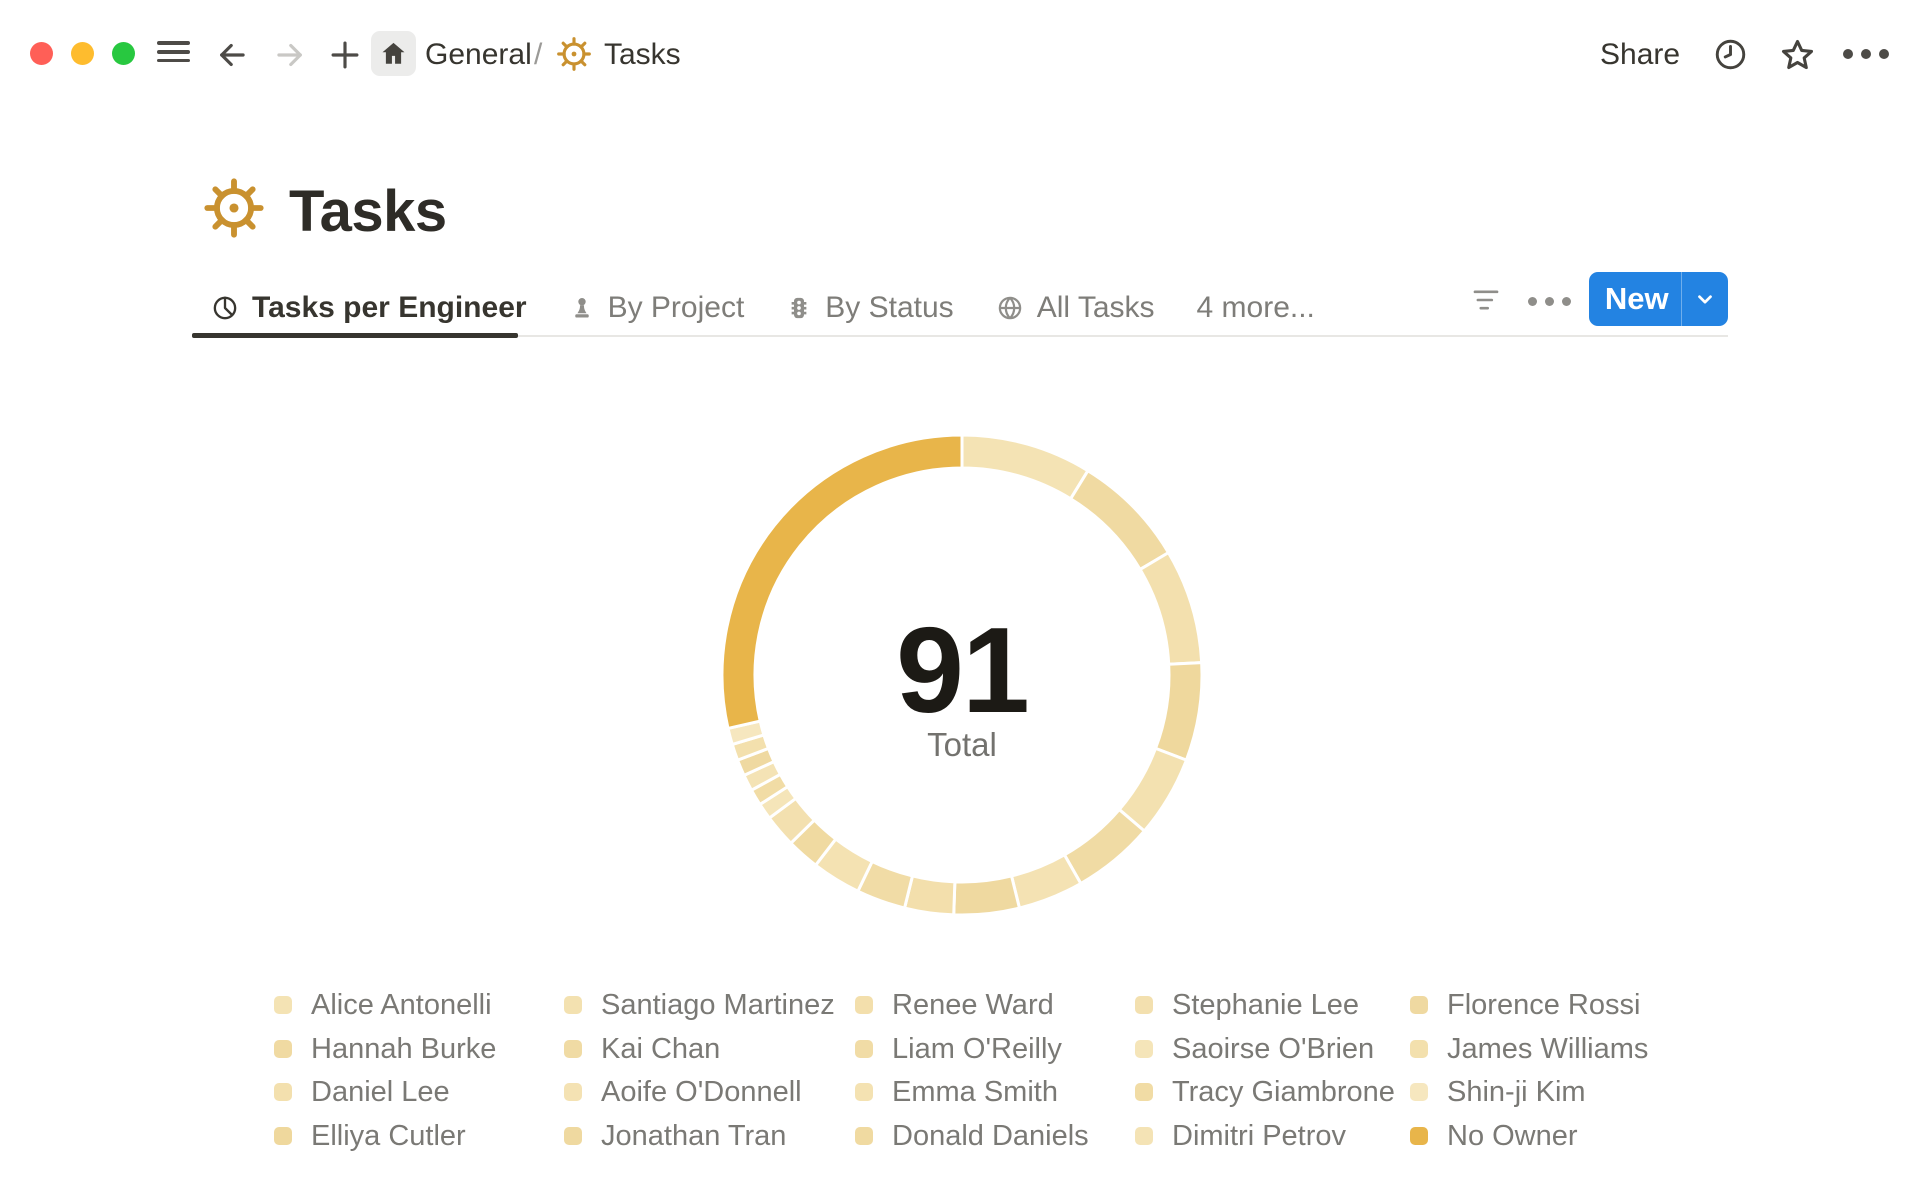 Image resolution: width=1920 pixels, height=1200 pixels. What do you see at coordinates (401, 1004) in the screenshot?
I see `legend-label: Alice Antonelli` at bounding box center [401, 1004].